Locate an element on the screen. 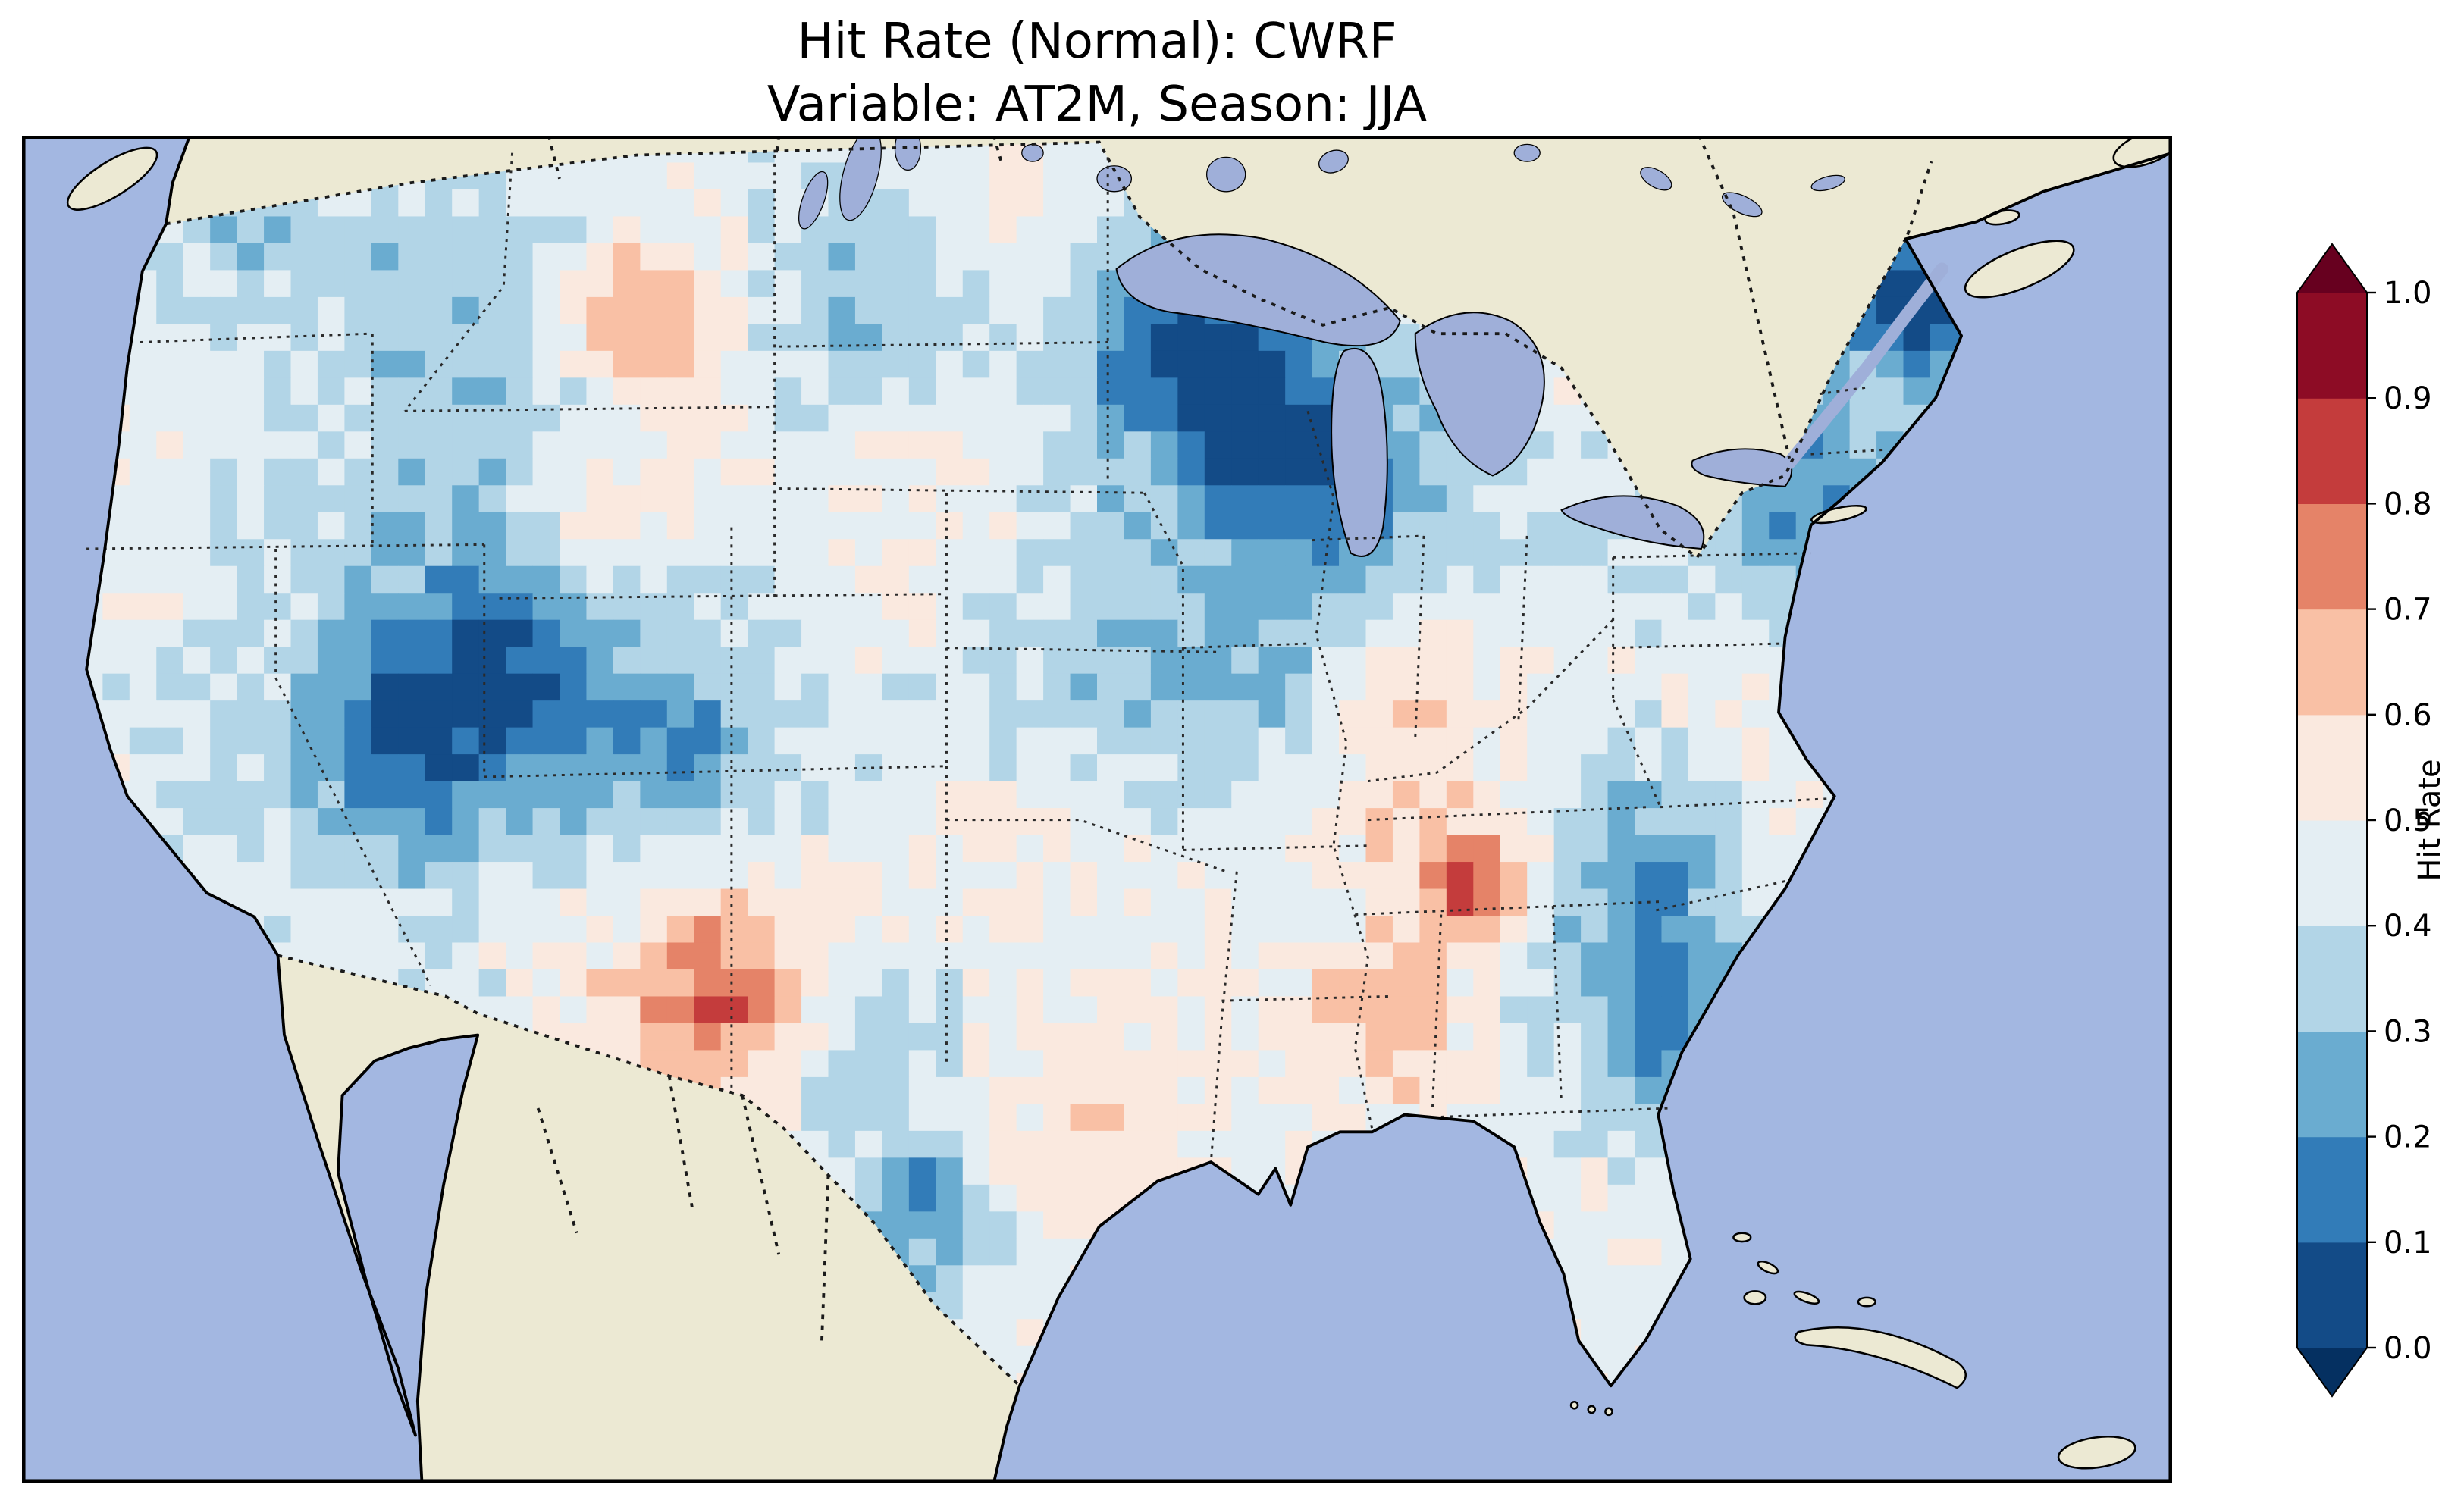  lake-ontario is located at coordinates (1742, 467).